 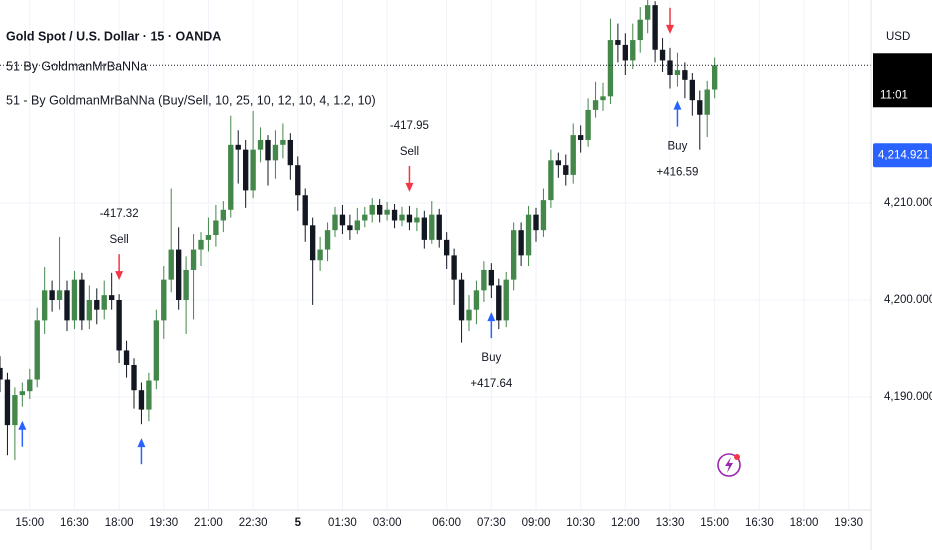 What do you see at coordinates (759, 523) in the screenshot?
I see `x-tick-label: 16:30` at bounding box center [759, 523].